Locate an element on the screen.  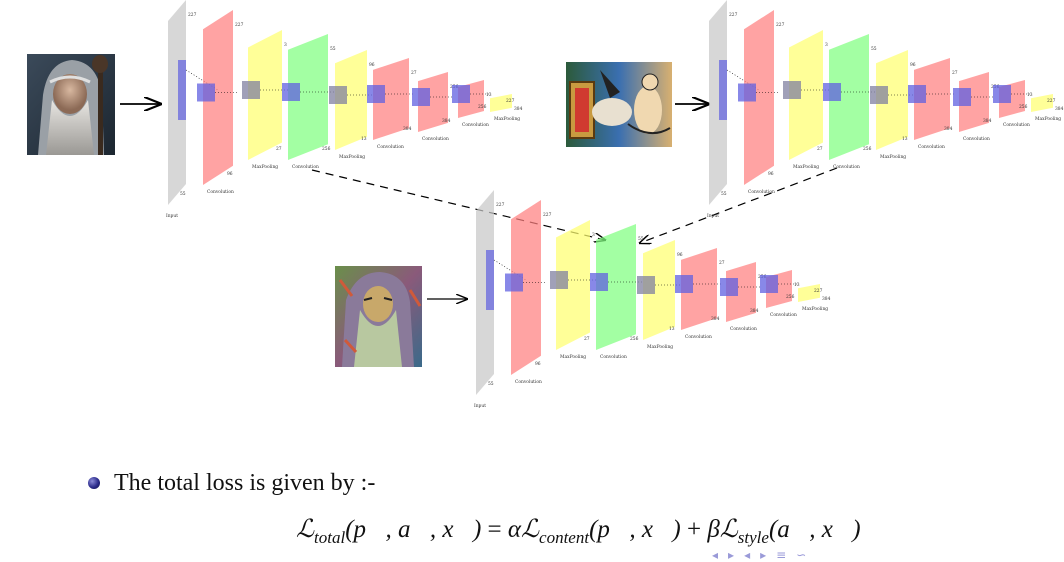
bullet-item: The total loss is given by :- is located at coordinates (231, 483).